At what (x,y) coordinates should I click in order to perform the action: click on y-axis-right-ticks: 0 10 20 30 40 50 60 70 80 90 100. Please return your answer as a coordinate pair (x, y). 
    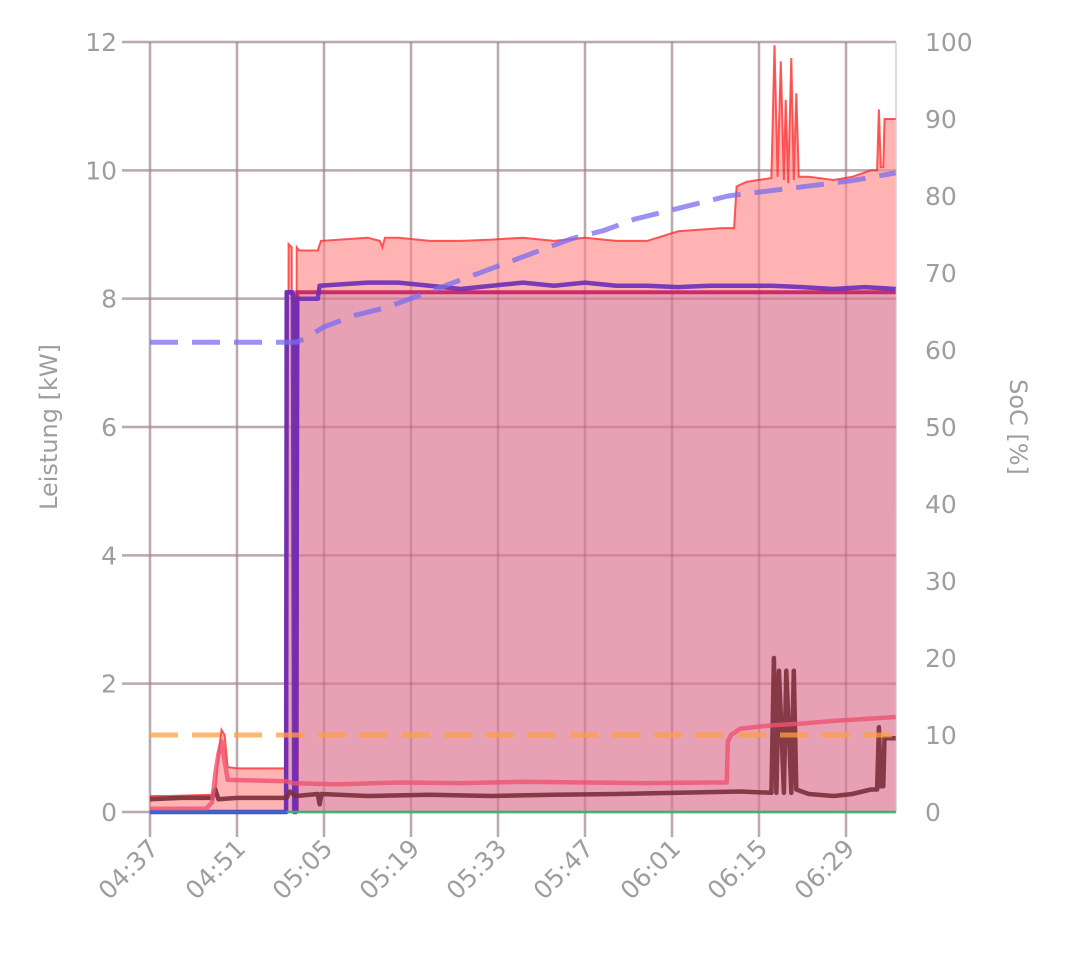
    Looking at the image, I should click on (949, 427).